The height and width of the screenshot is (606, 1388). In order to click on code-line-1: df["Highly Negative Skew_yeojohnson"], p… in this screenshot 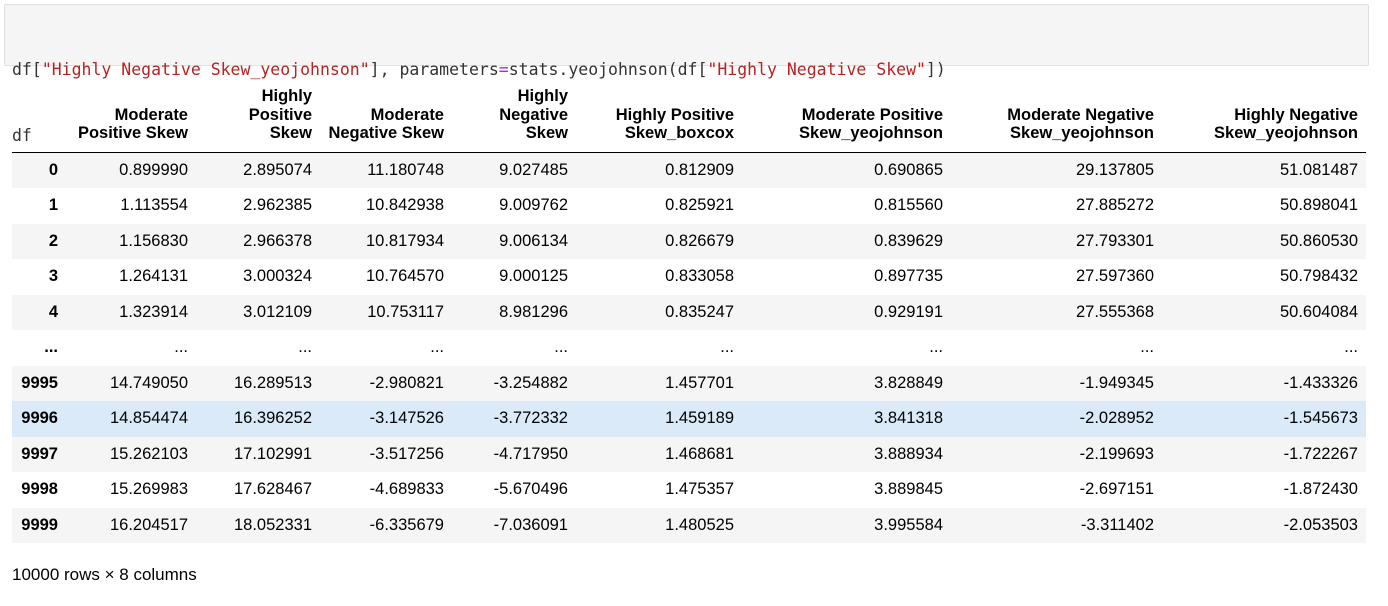, I will do `click(690, 70)`.